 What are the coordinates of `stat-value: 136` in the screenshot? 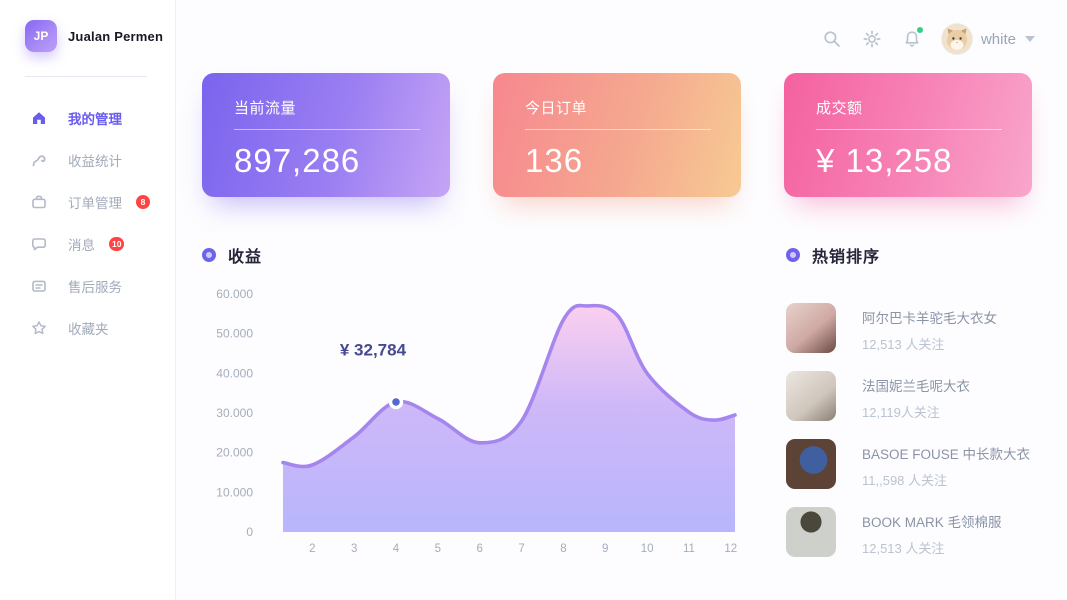 It's located at (554, 160).